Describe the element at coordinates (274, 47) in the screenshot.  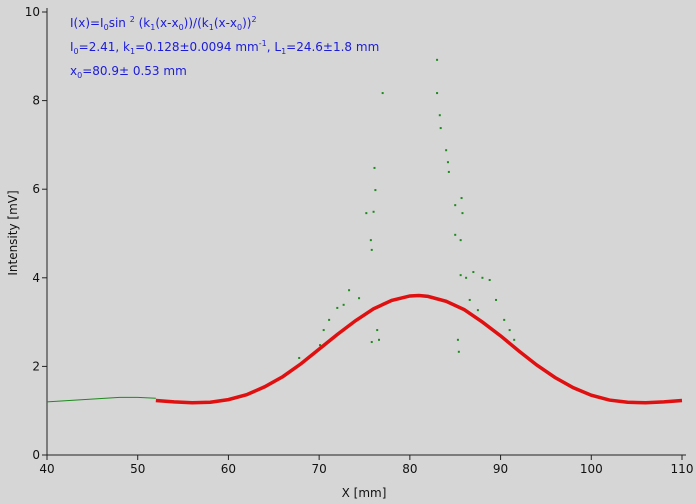
I see `annotation-text: , L` at that location.